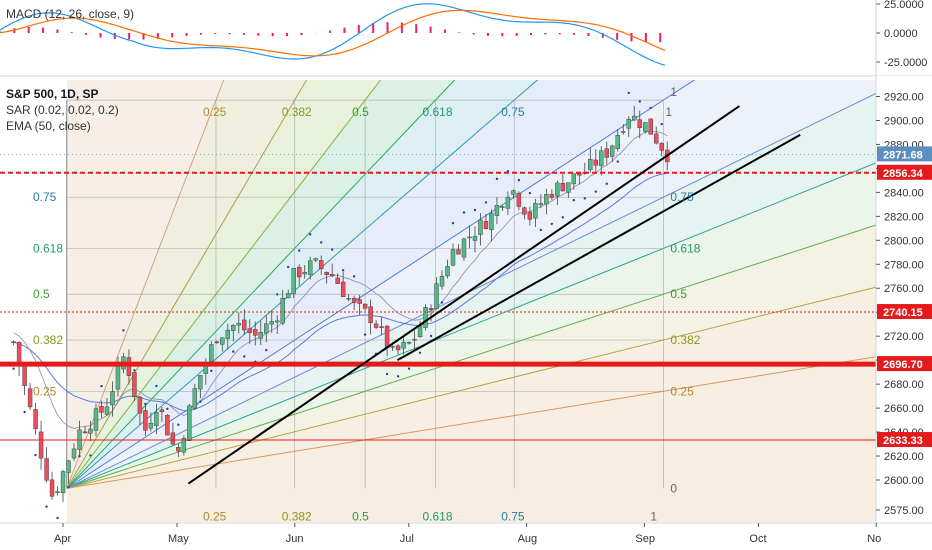 This screenshot has height=550, width=932. Describe the element at coordinates (645, 539) in the screenshot. I see `time-tick-label: Sep` at that location.